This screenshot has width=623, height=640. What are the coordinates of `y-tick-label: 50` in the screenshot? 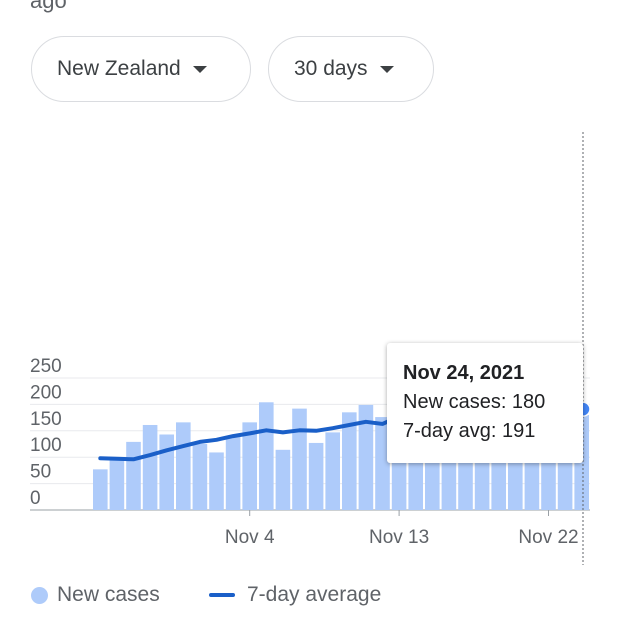 It's located at (40, 472).